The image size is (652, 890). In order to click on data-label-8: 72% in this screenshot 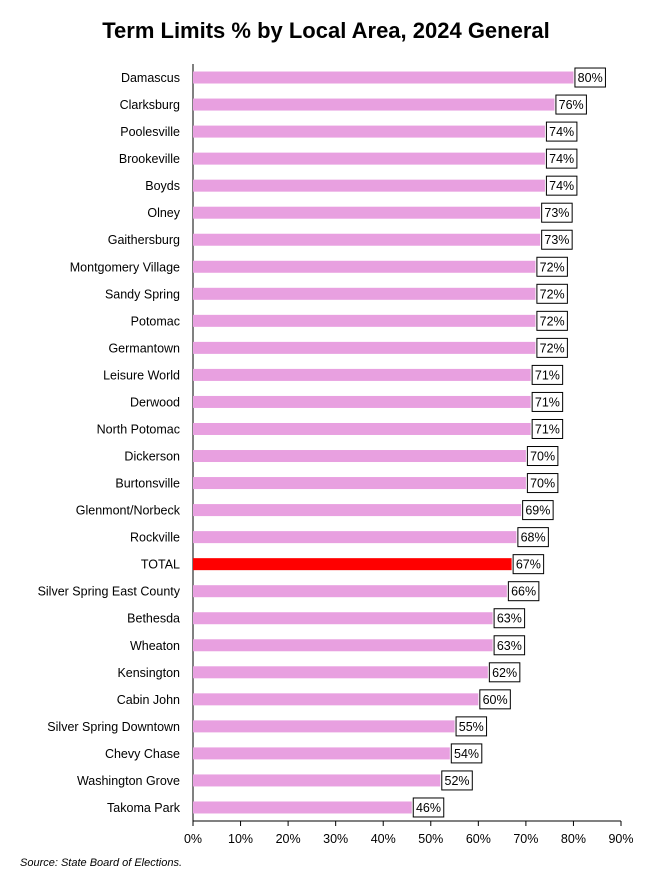, I will do `click(552, 294)`.